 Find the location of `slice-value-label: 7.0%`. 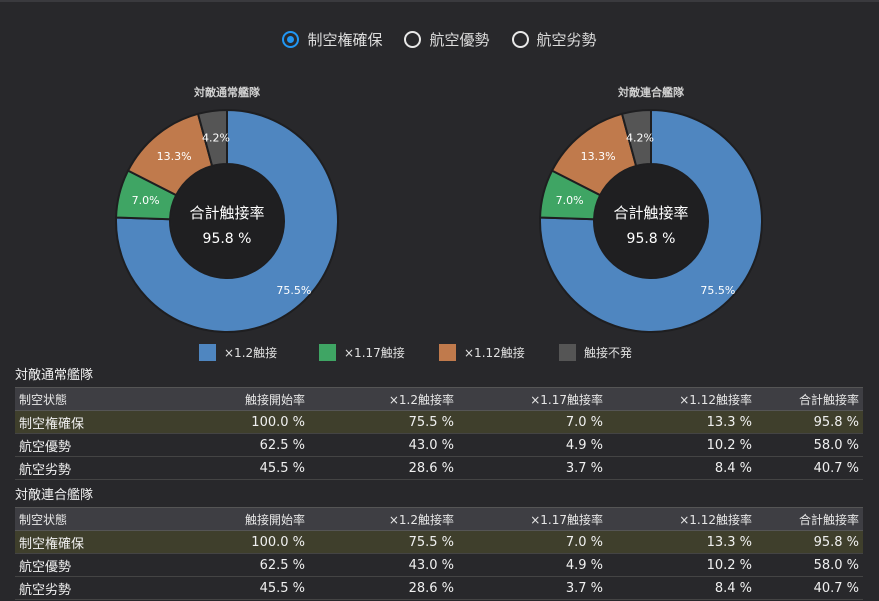

slice-value-label: 7.0% is located at coordinates (146, 200).